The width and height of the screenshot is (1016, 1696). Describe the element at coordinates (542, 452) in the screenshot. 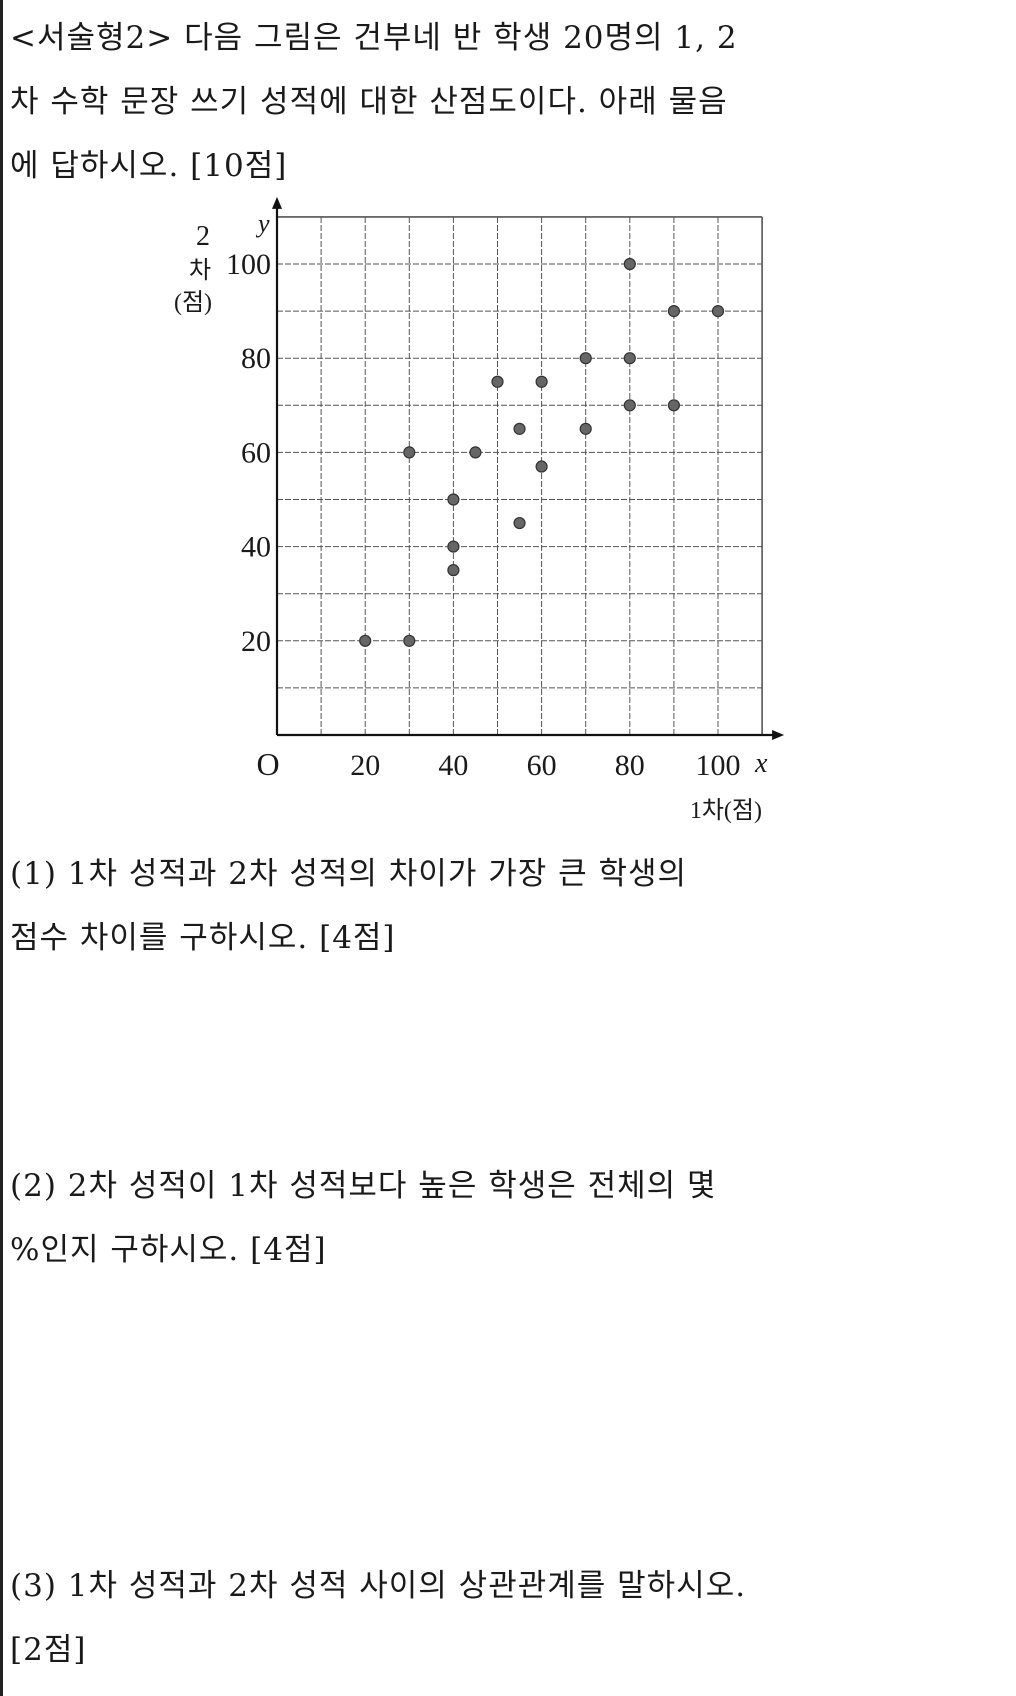

I see `points` at that location.